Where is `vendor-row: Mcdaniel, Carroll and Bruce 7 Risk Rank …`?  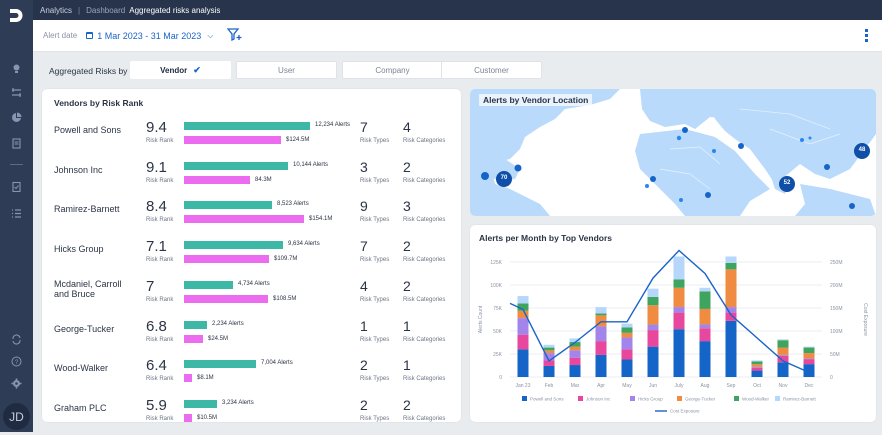 vendor-row: Mcdaniel, Carroll and Bruce 7 Risk Rank … is located at coordinates (252, 297).